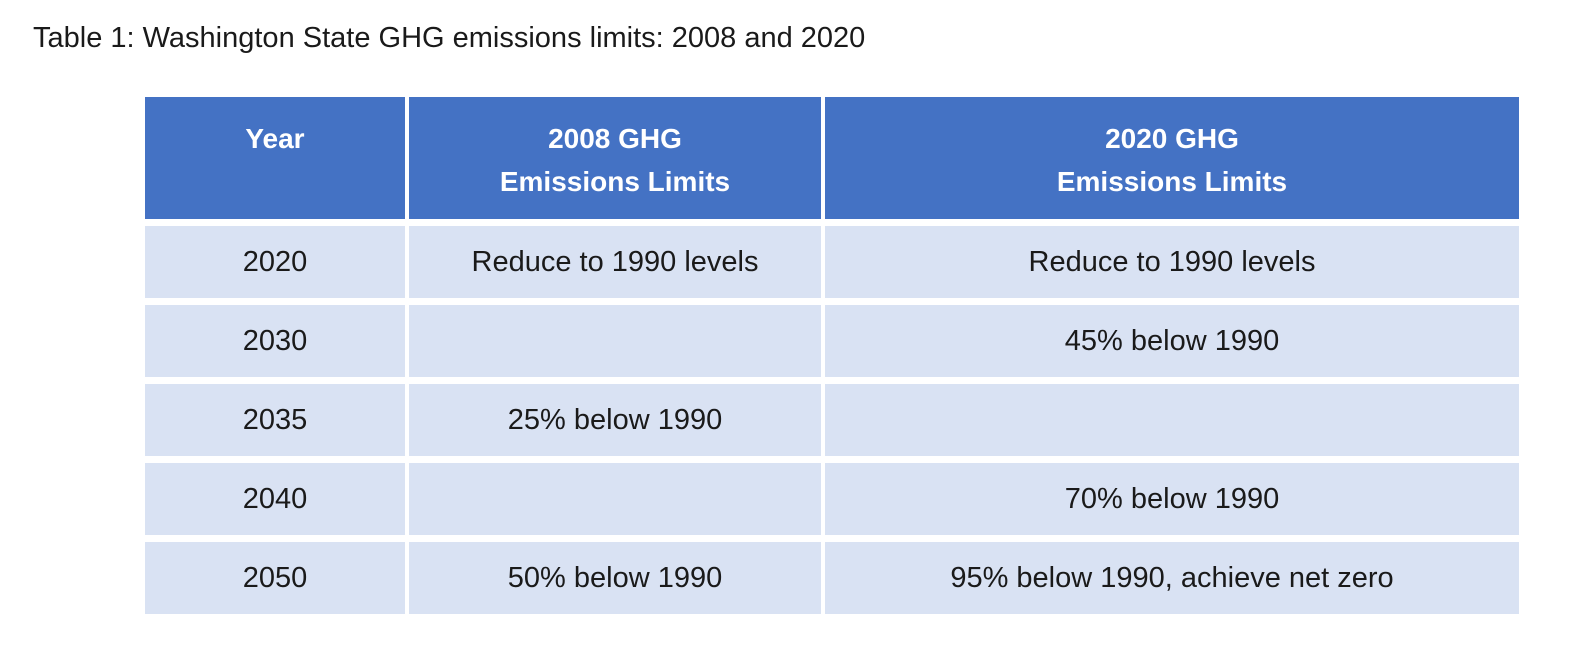 The image size is (1572, 672). What do you see at coordinates (615, 262) in the screenshot?
I see `limit-2008-cell: Reduce to 1990 levels` at bounding box center [615, 262].